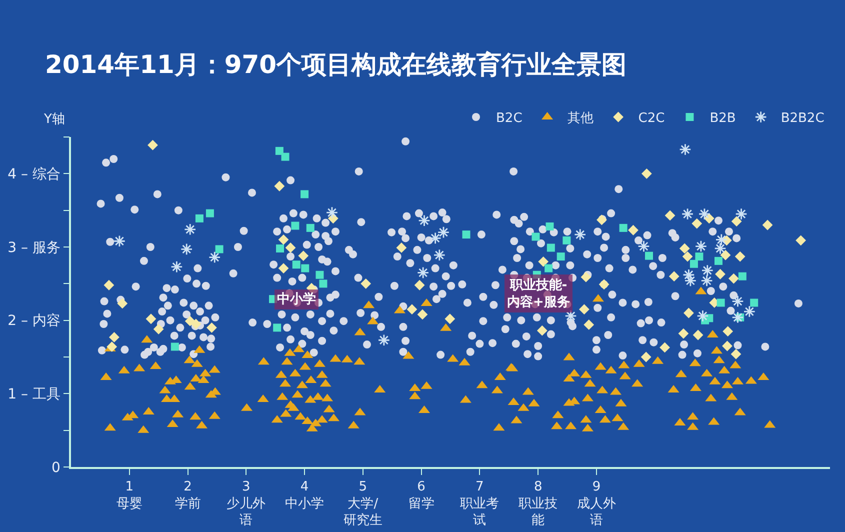  What do you see at coordinates (580, 118) in the screenshot?
I see `legend-label: 其他` at bounding box center [580, 118].